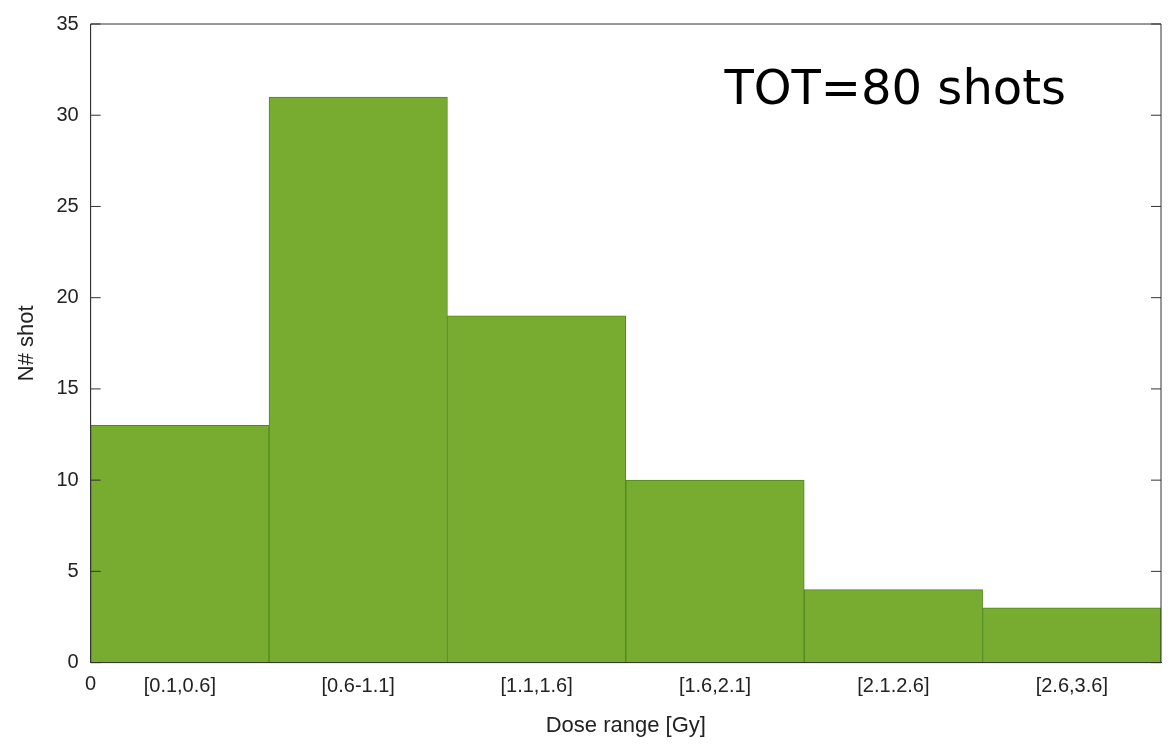 The width and height of the screenshot is (1171, 748). Describe the element at coordinates (894, 87) in the screenshot. I see `annotation: TOT=80 shots` at that location.